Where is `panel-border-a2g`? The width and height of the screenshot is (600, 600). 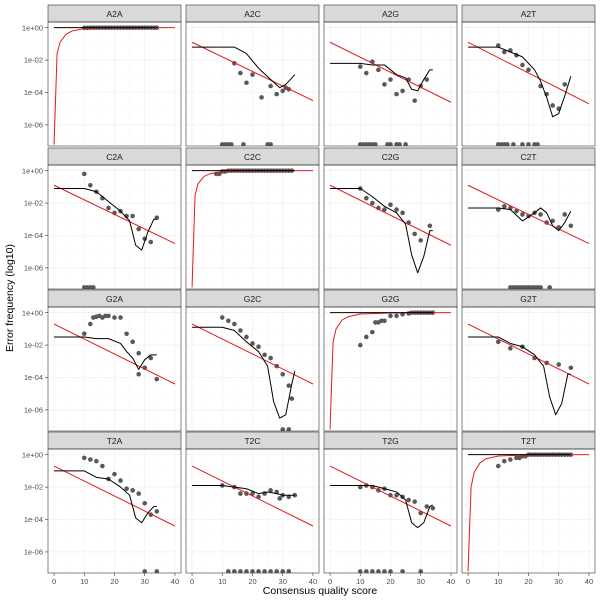
panel-border-a2g is located at coordinates (390, 84).